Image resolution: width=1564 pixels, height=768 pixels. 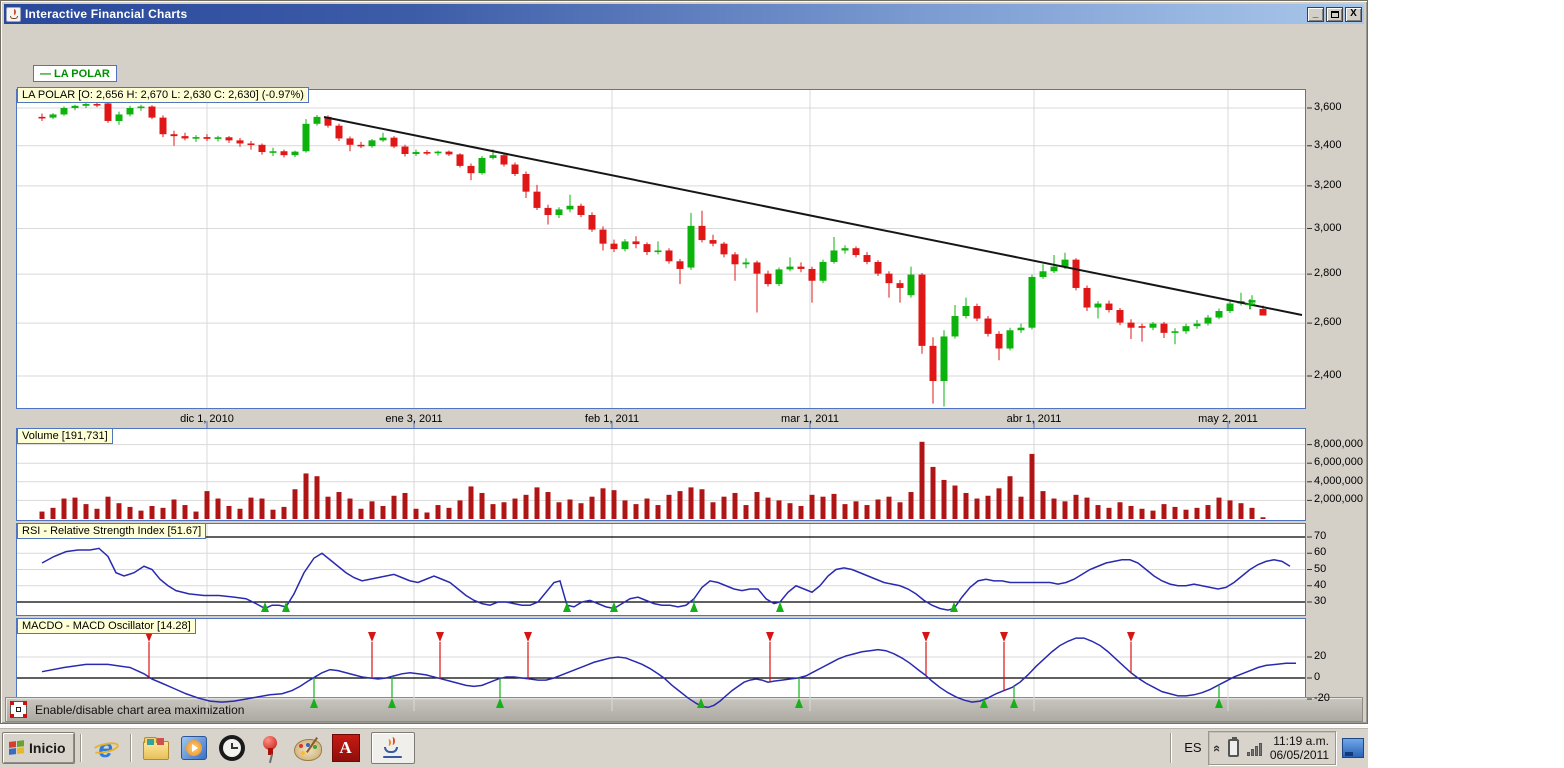 What do you see at coordinates (1320, 656) in the screenshot?
I see `y-tick-label: 20` at bounding box center [1320, 656].